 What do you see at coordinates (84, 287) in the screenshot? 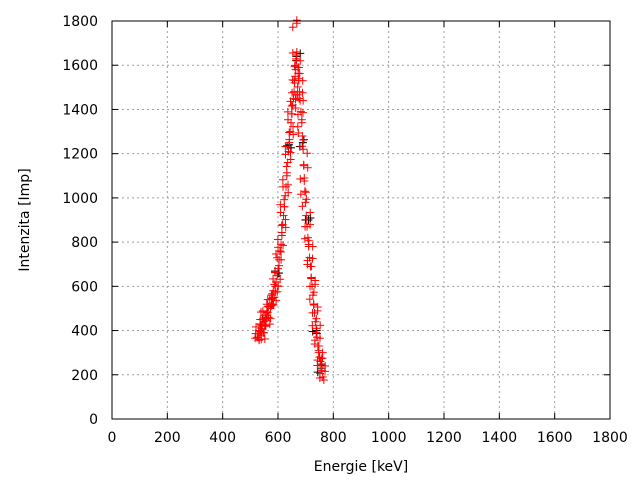
I see `y-tick-label: 600` at bounding box center [84, 287].